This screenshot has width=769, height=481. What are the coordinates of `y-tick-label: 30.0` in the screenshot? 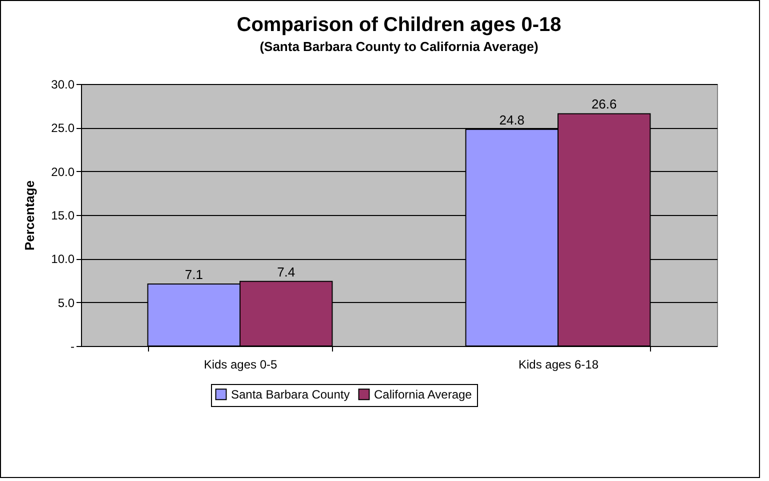 It's located at (63, 85).